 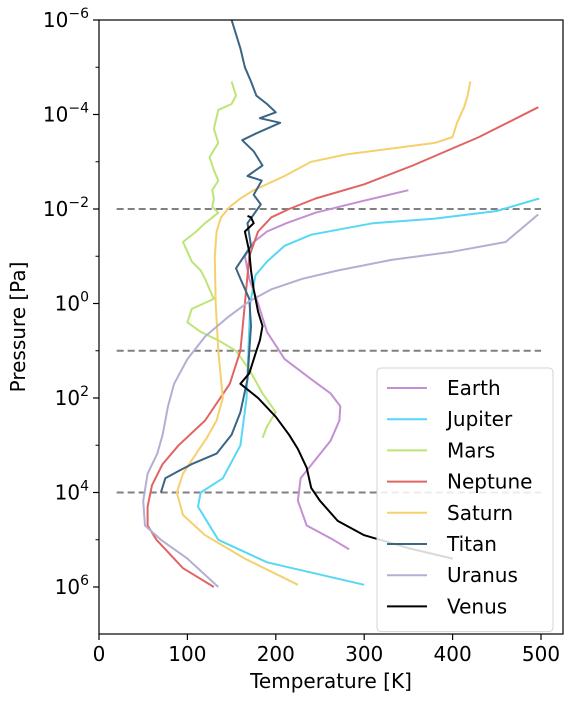 I want to click on y-tick-label: 10⁴, so click(x=72, y=492).